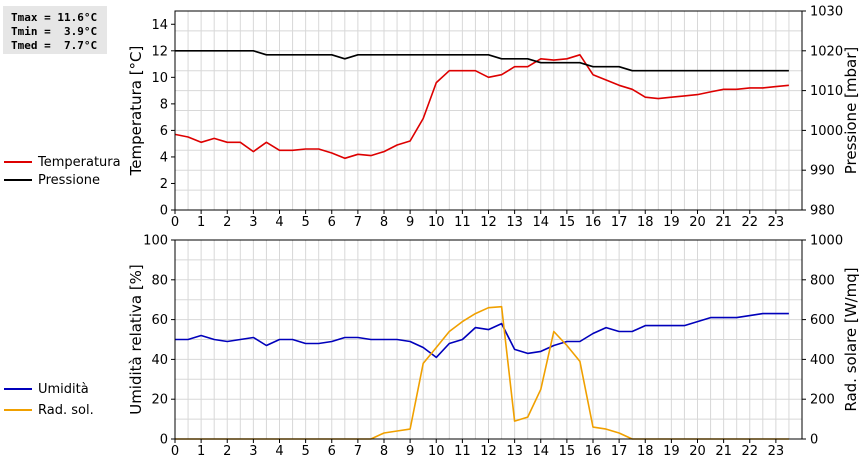  What do you see at coordinates (79, 162) in the screenshot?
I see `legend-label-temperatura: Temperatura` at bounding box center [79, 162].